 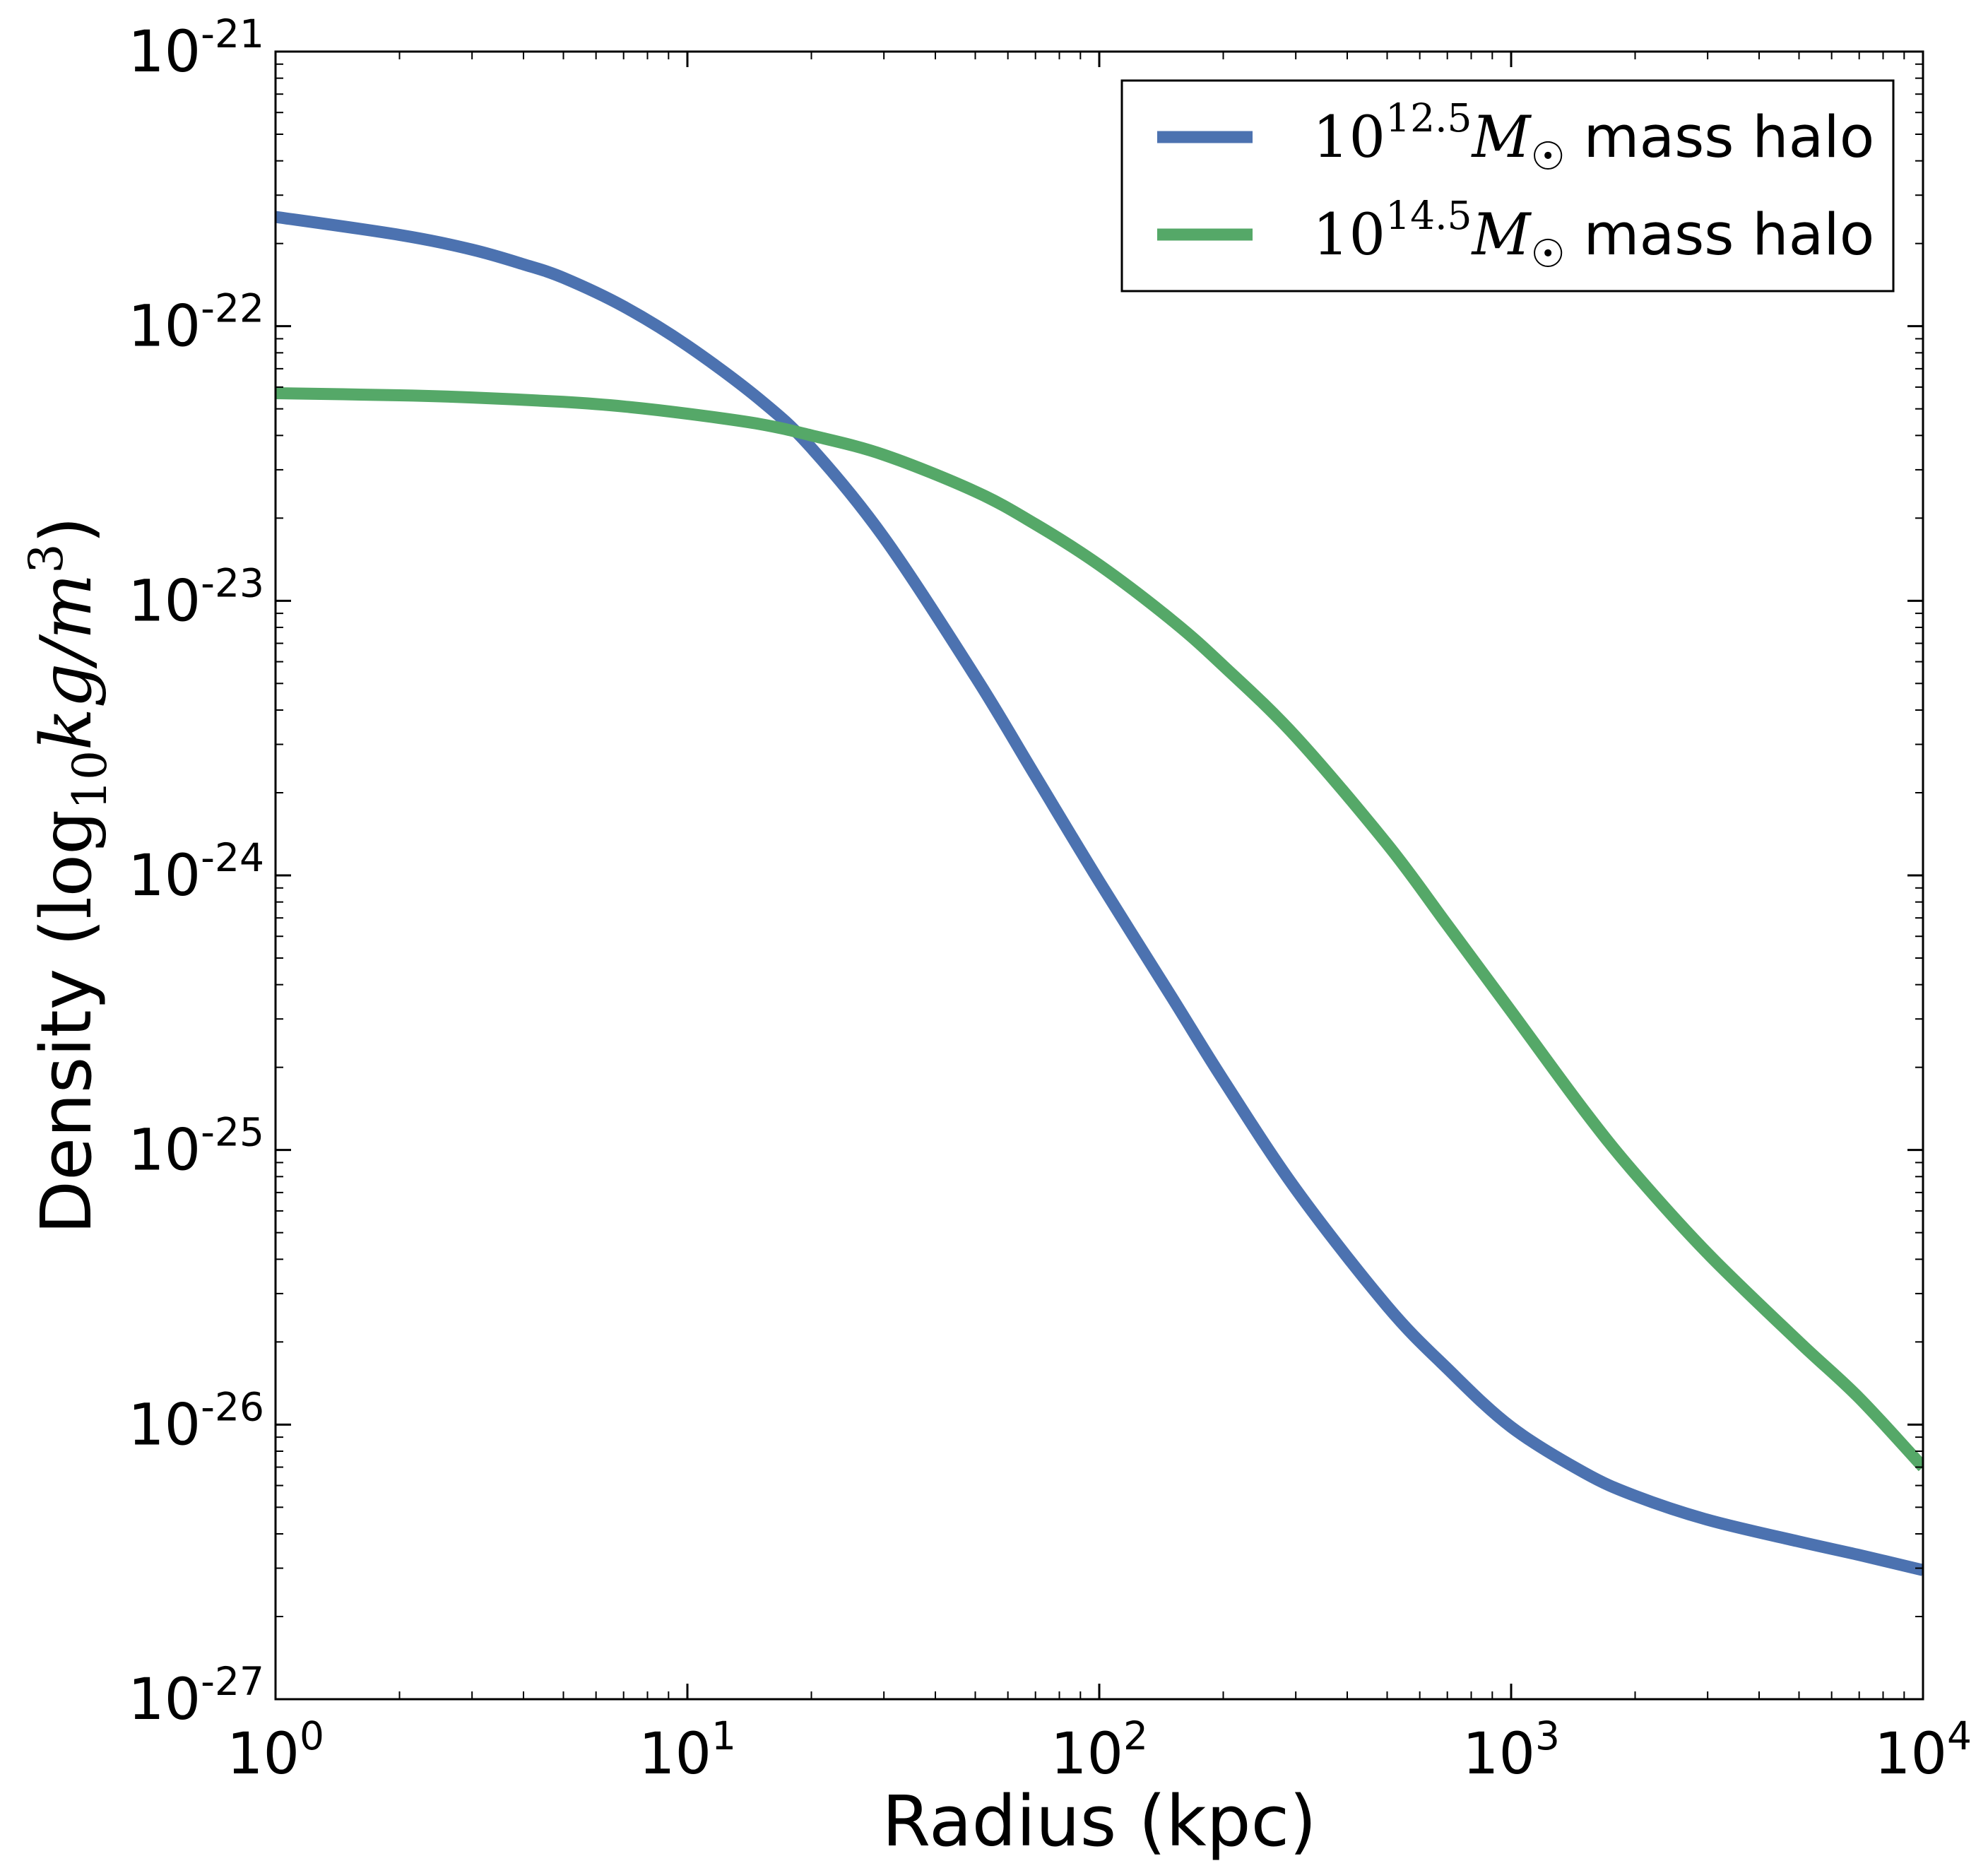 What do you see at coordinates (1593, 137) in the screenshot?
I see `legend-label-1: 1012.5M☉ mass halo` at bounding box center [1593, 137].